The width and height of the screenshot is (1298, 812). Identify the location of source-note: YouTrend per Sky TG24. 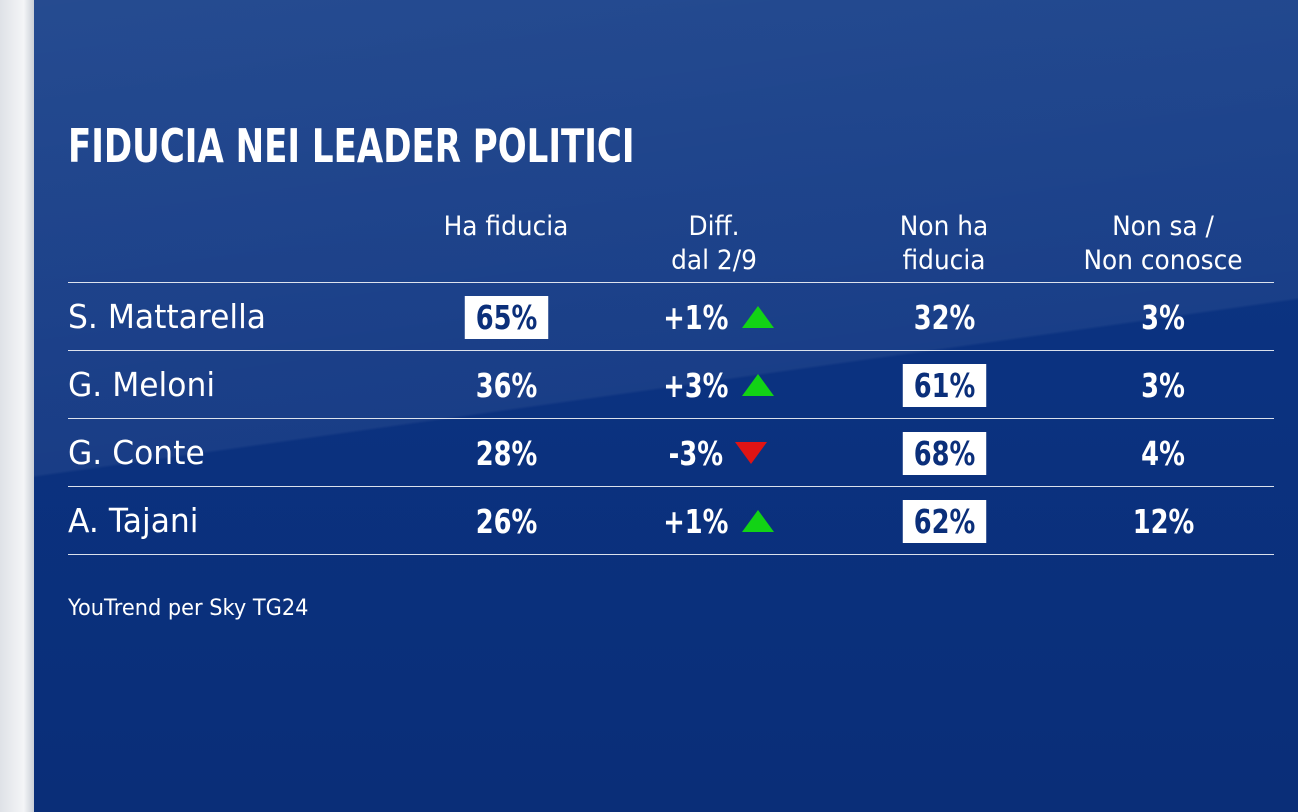
(188, 608).